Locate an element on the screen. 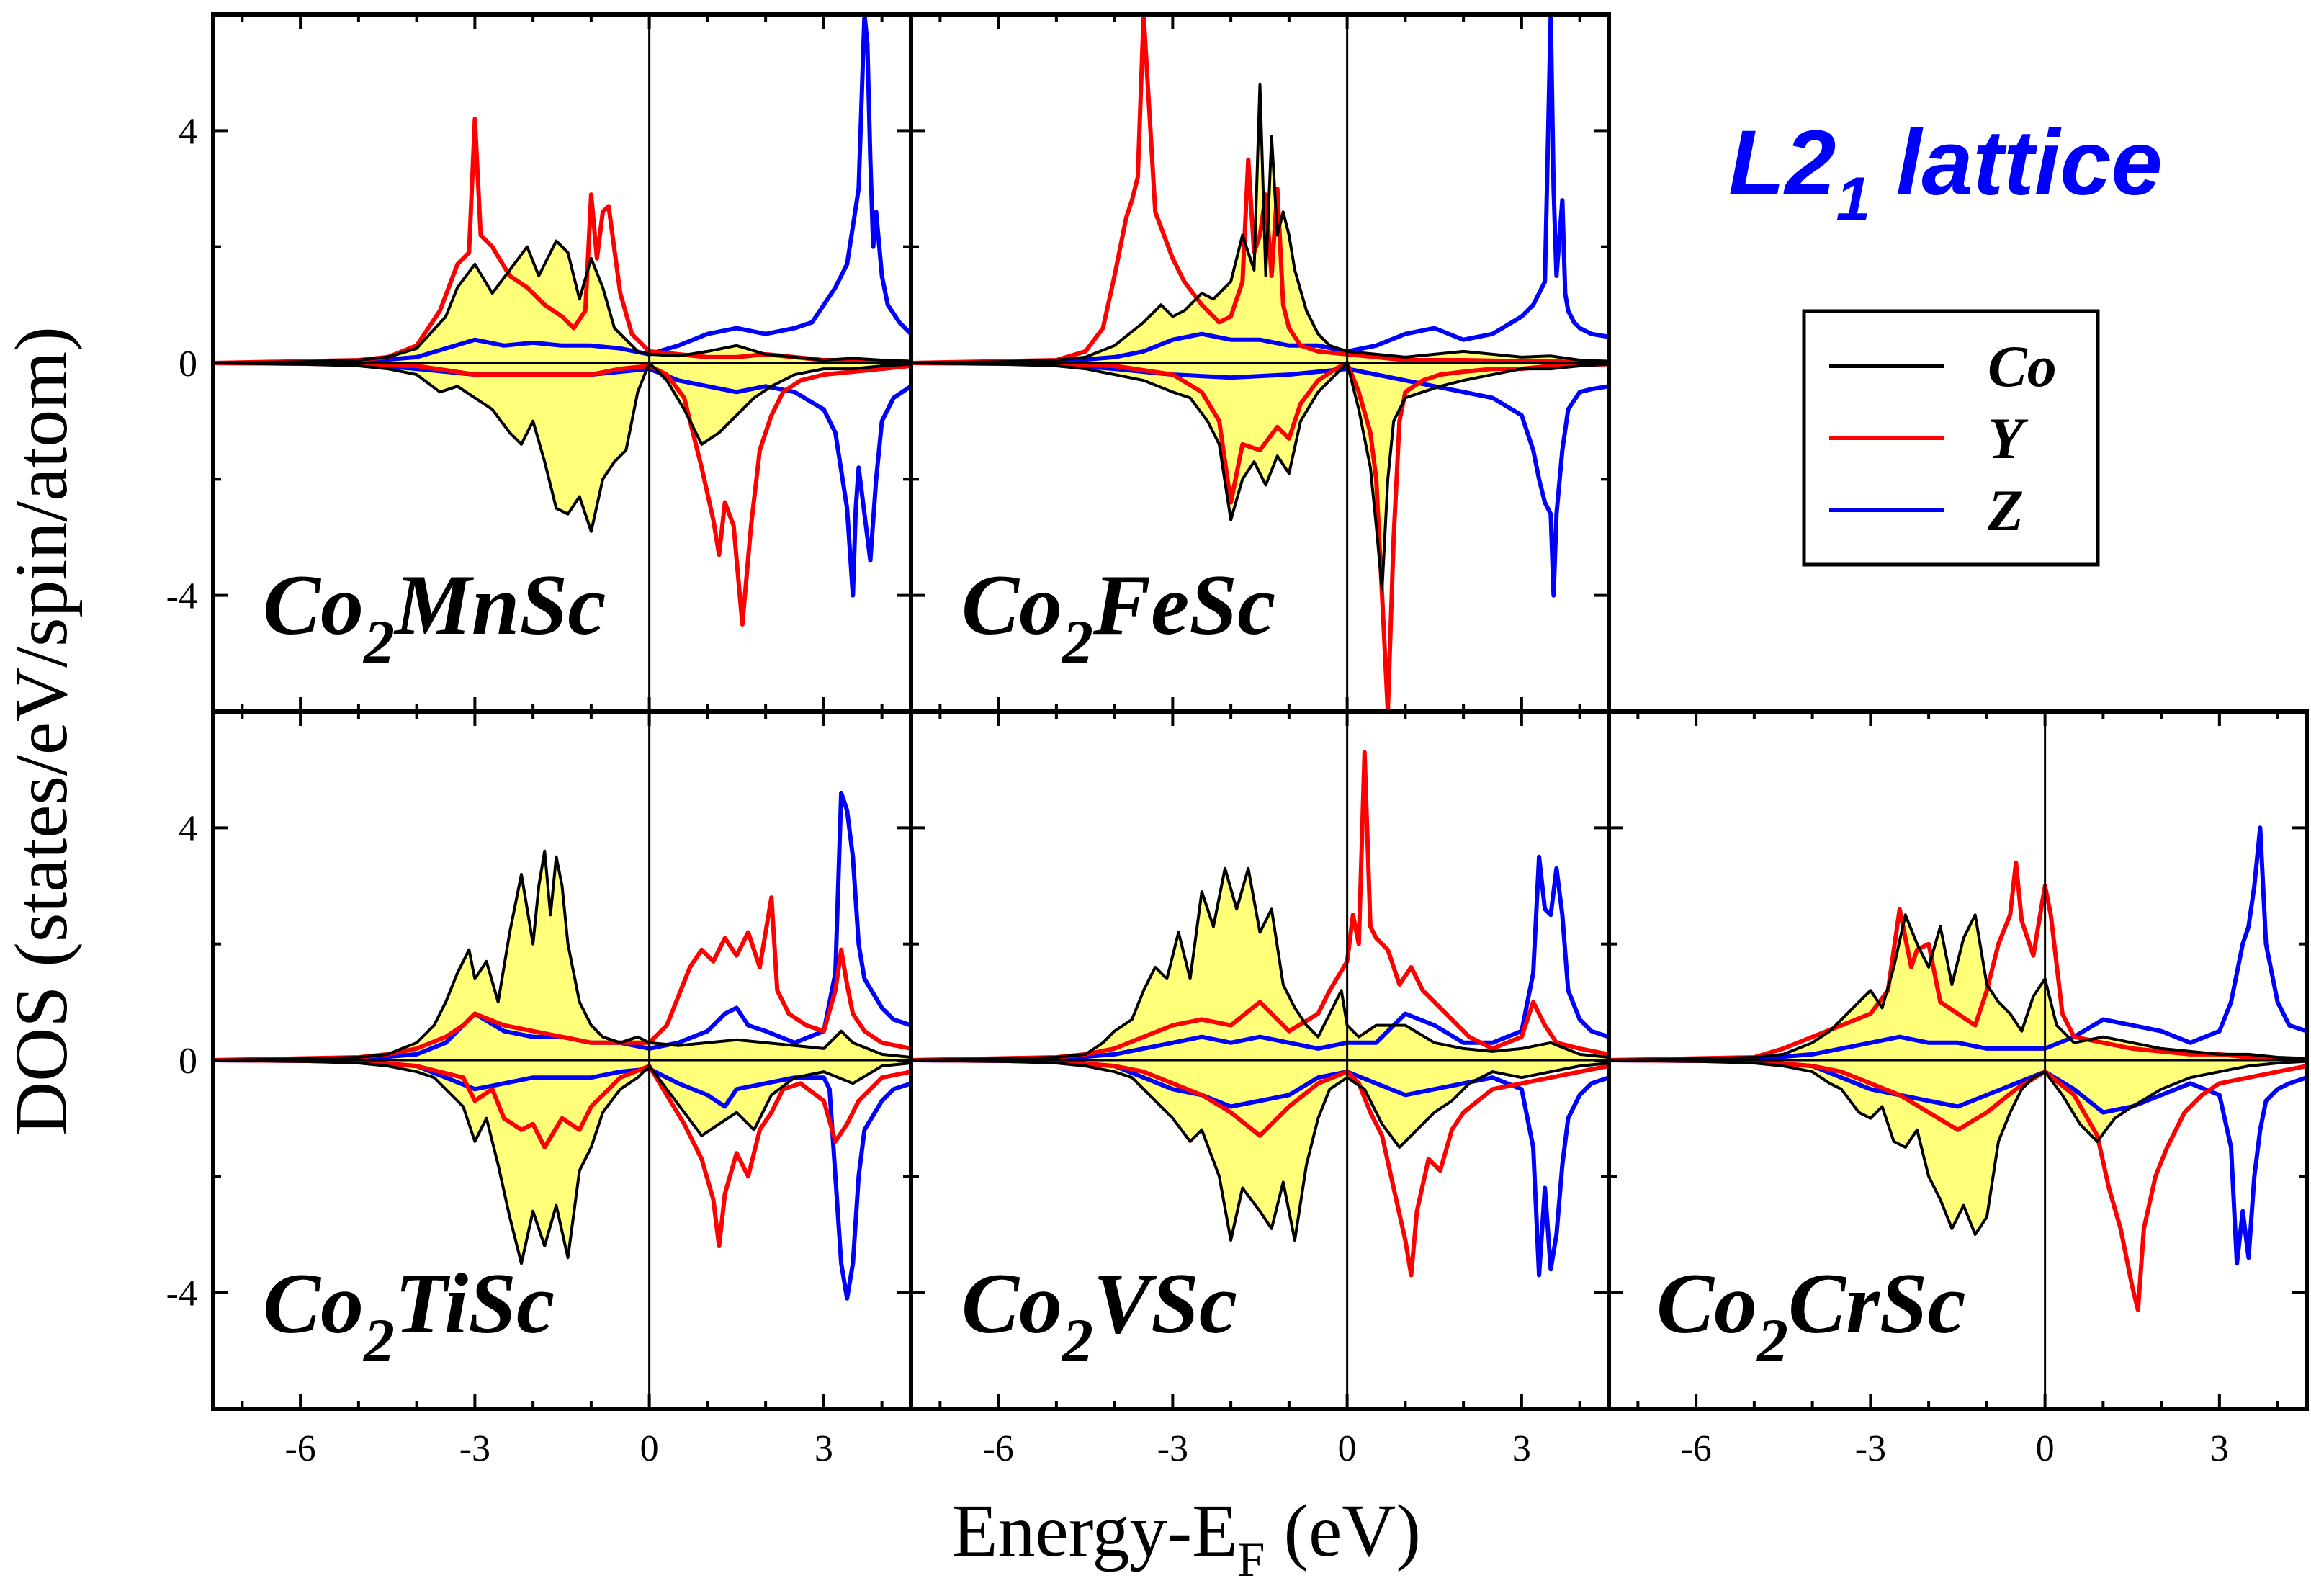 Image resolution: width=2311 pixels, height=1596 pixels. panel-co2vsc: -6 -3 0 3 Co2VSc is located at coordinates (1260, 1089).